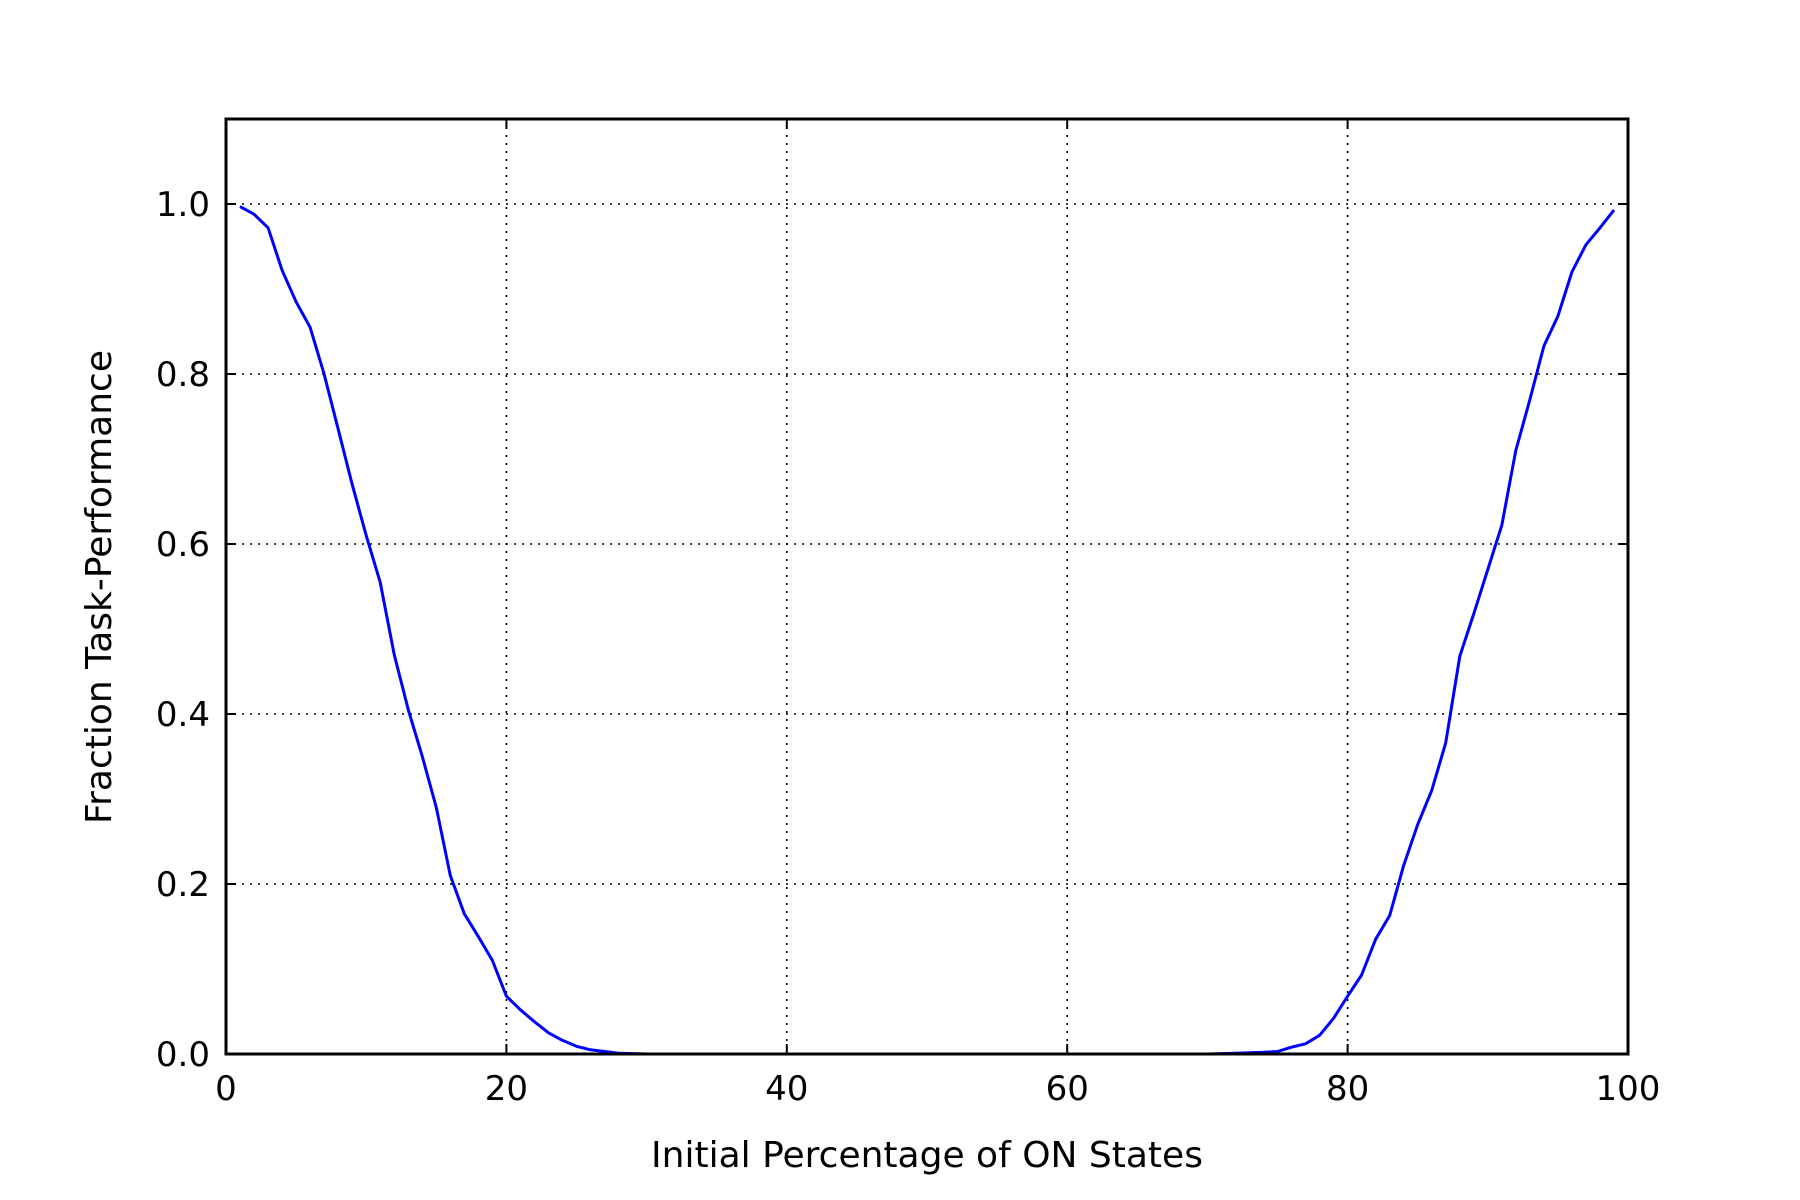  I want to click on y-tick-label: 0.2, so click(183, 885).